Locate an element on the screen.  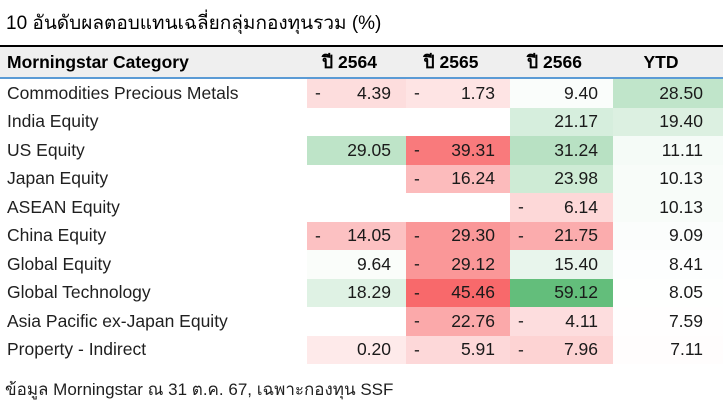
value-cell: - 16.24 is located at coordinates (458, 178).